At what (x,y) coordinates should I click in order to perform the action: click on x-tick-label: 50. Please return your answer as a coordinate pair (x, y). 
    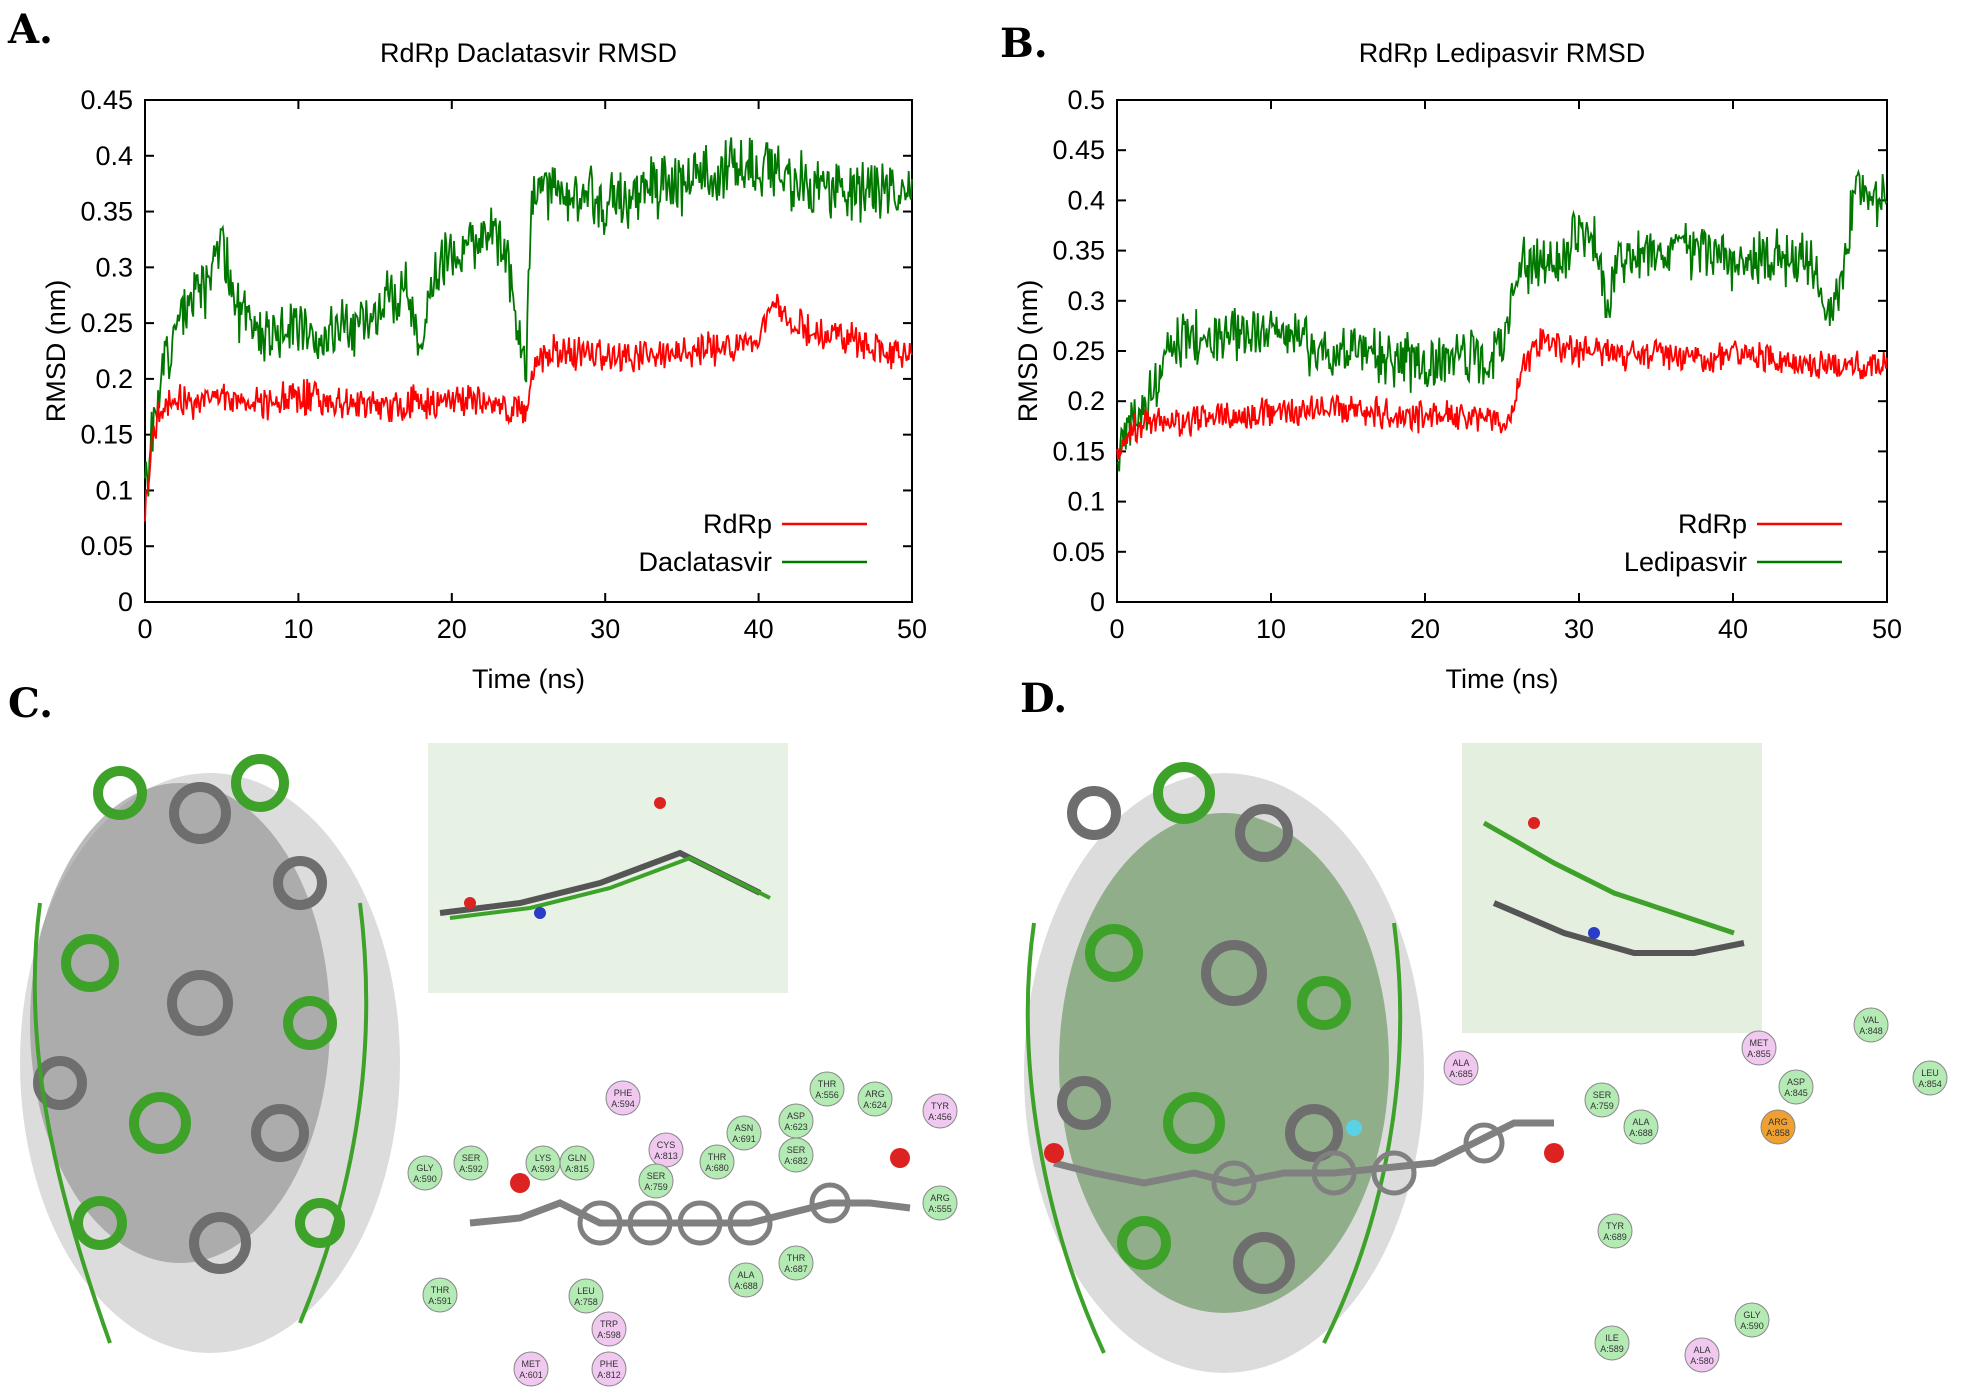
    Looking at the image, I should click on (1887, 629).